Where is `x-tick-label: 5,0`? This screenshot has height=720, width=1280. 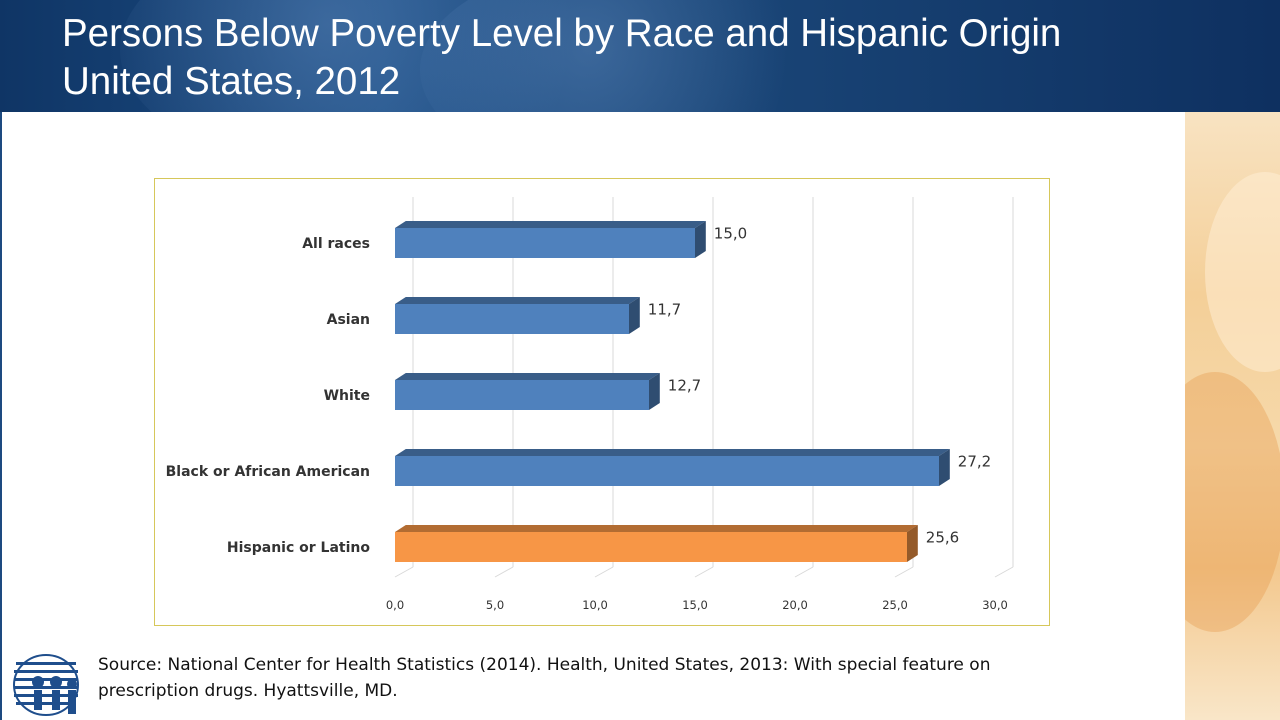
x-tick-label: 5,0 is located at coordinates (495, 605).